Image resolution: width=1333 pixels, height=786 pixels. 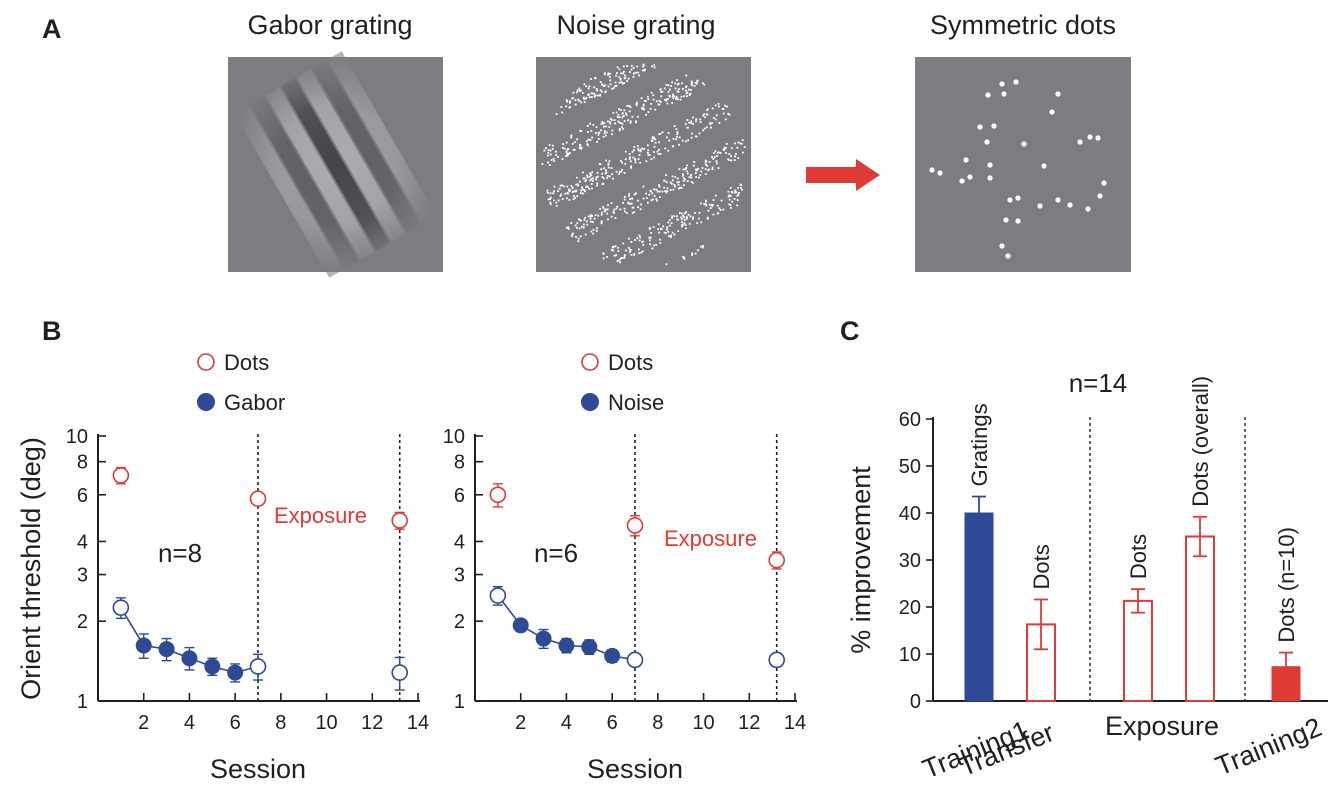 I want to click on panel-label-a: A, so click(x=52, y=29).